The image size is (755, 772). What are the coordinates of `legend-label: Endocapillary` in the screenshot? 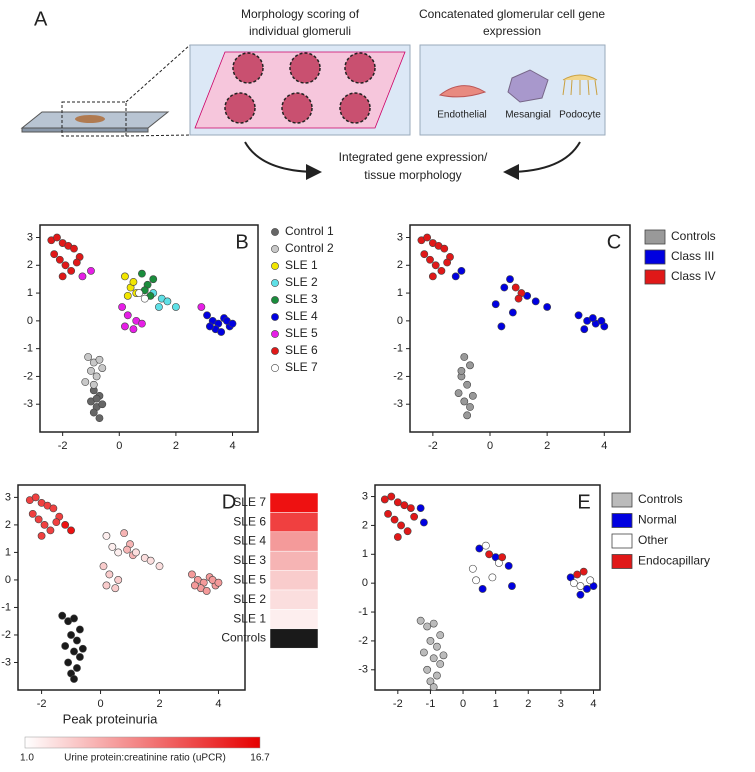 It's located at (674, 561).